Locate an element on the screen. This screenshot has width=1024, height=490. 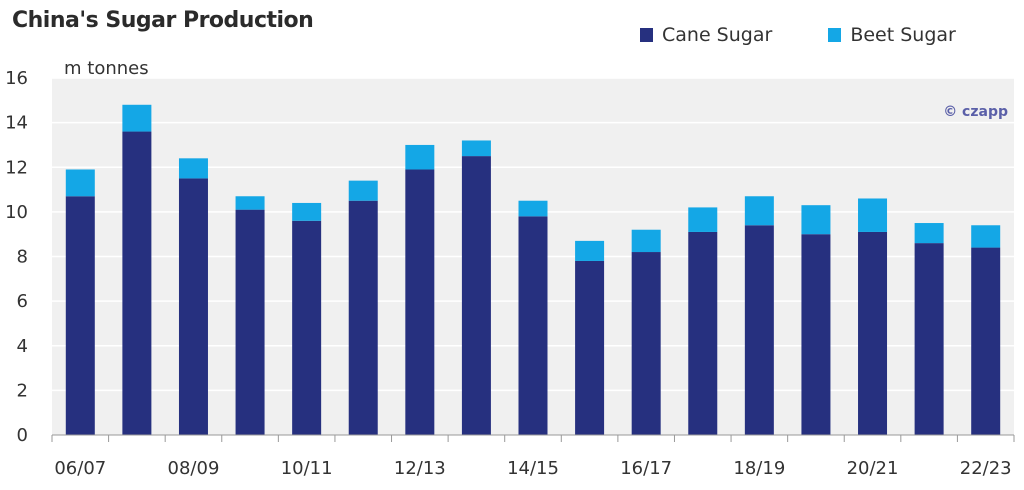
y-tick-label: 8 is located at coordinates (22, 257).